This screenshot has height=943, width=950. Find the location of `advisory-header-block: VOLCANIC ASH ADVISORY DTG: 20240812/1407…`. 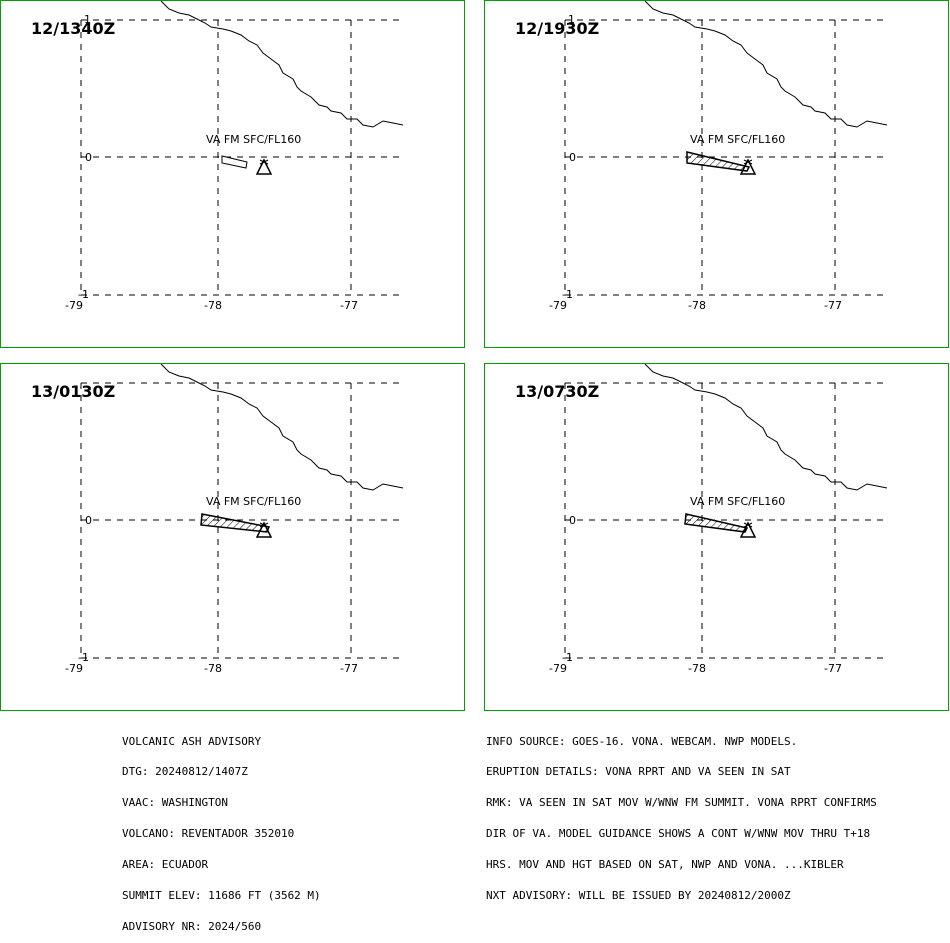

advisory-header-block: VOLCANIC ASH ADVISORY DTG: 20240812/1407… is located at coordinates (221, 829).